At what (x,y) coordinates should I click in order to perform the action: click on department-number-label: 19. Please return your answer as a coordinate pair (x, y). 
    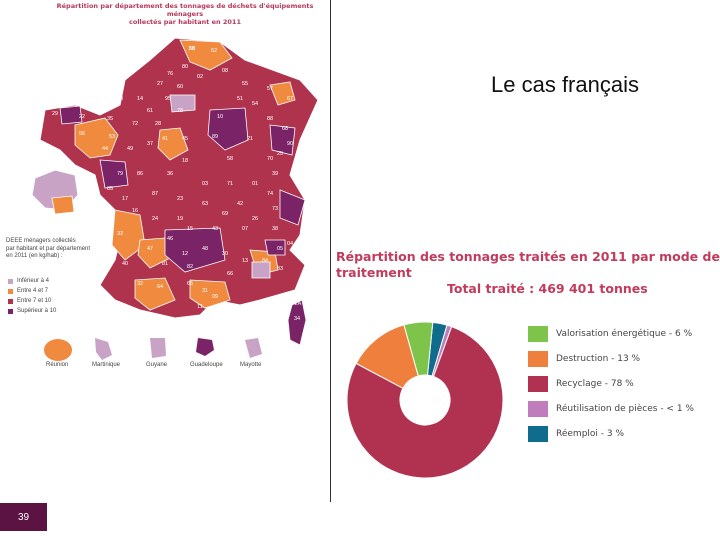
    Looking at the image, I should click on (180, 219).